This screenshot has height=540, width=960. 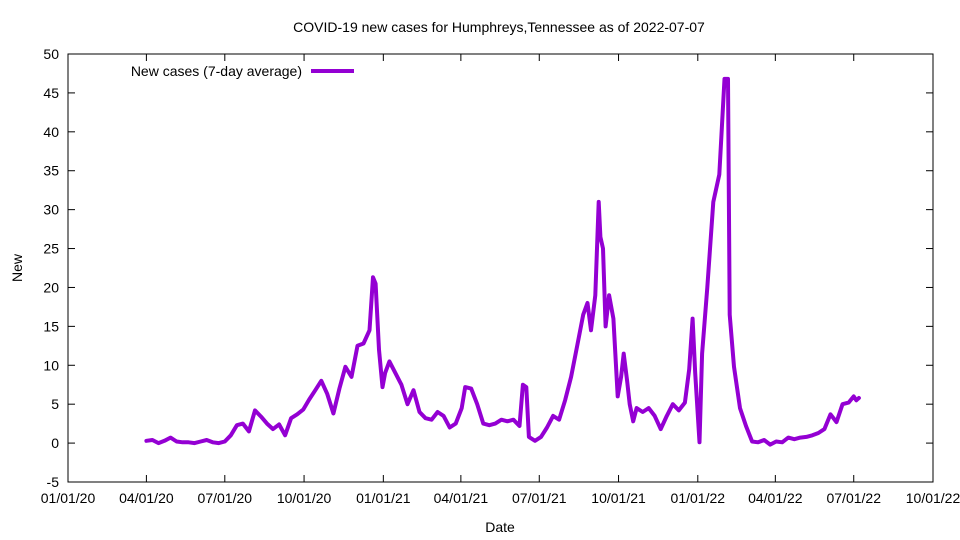 What do you see at coordinates (146, 498) in the screenshot?
I see `x-tick-label: 04/01/20` at bounding box center [146, 498].